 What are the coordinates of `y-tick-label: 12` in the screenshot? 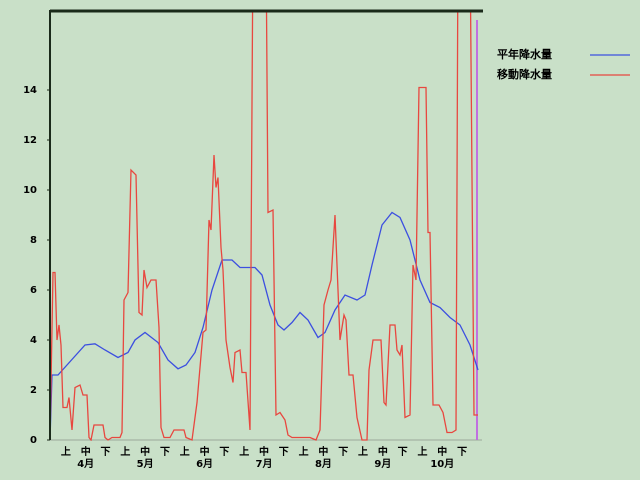 It's located at (30, 140).